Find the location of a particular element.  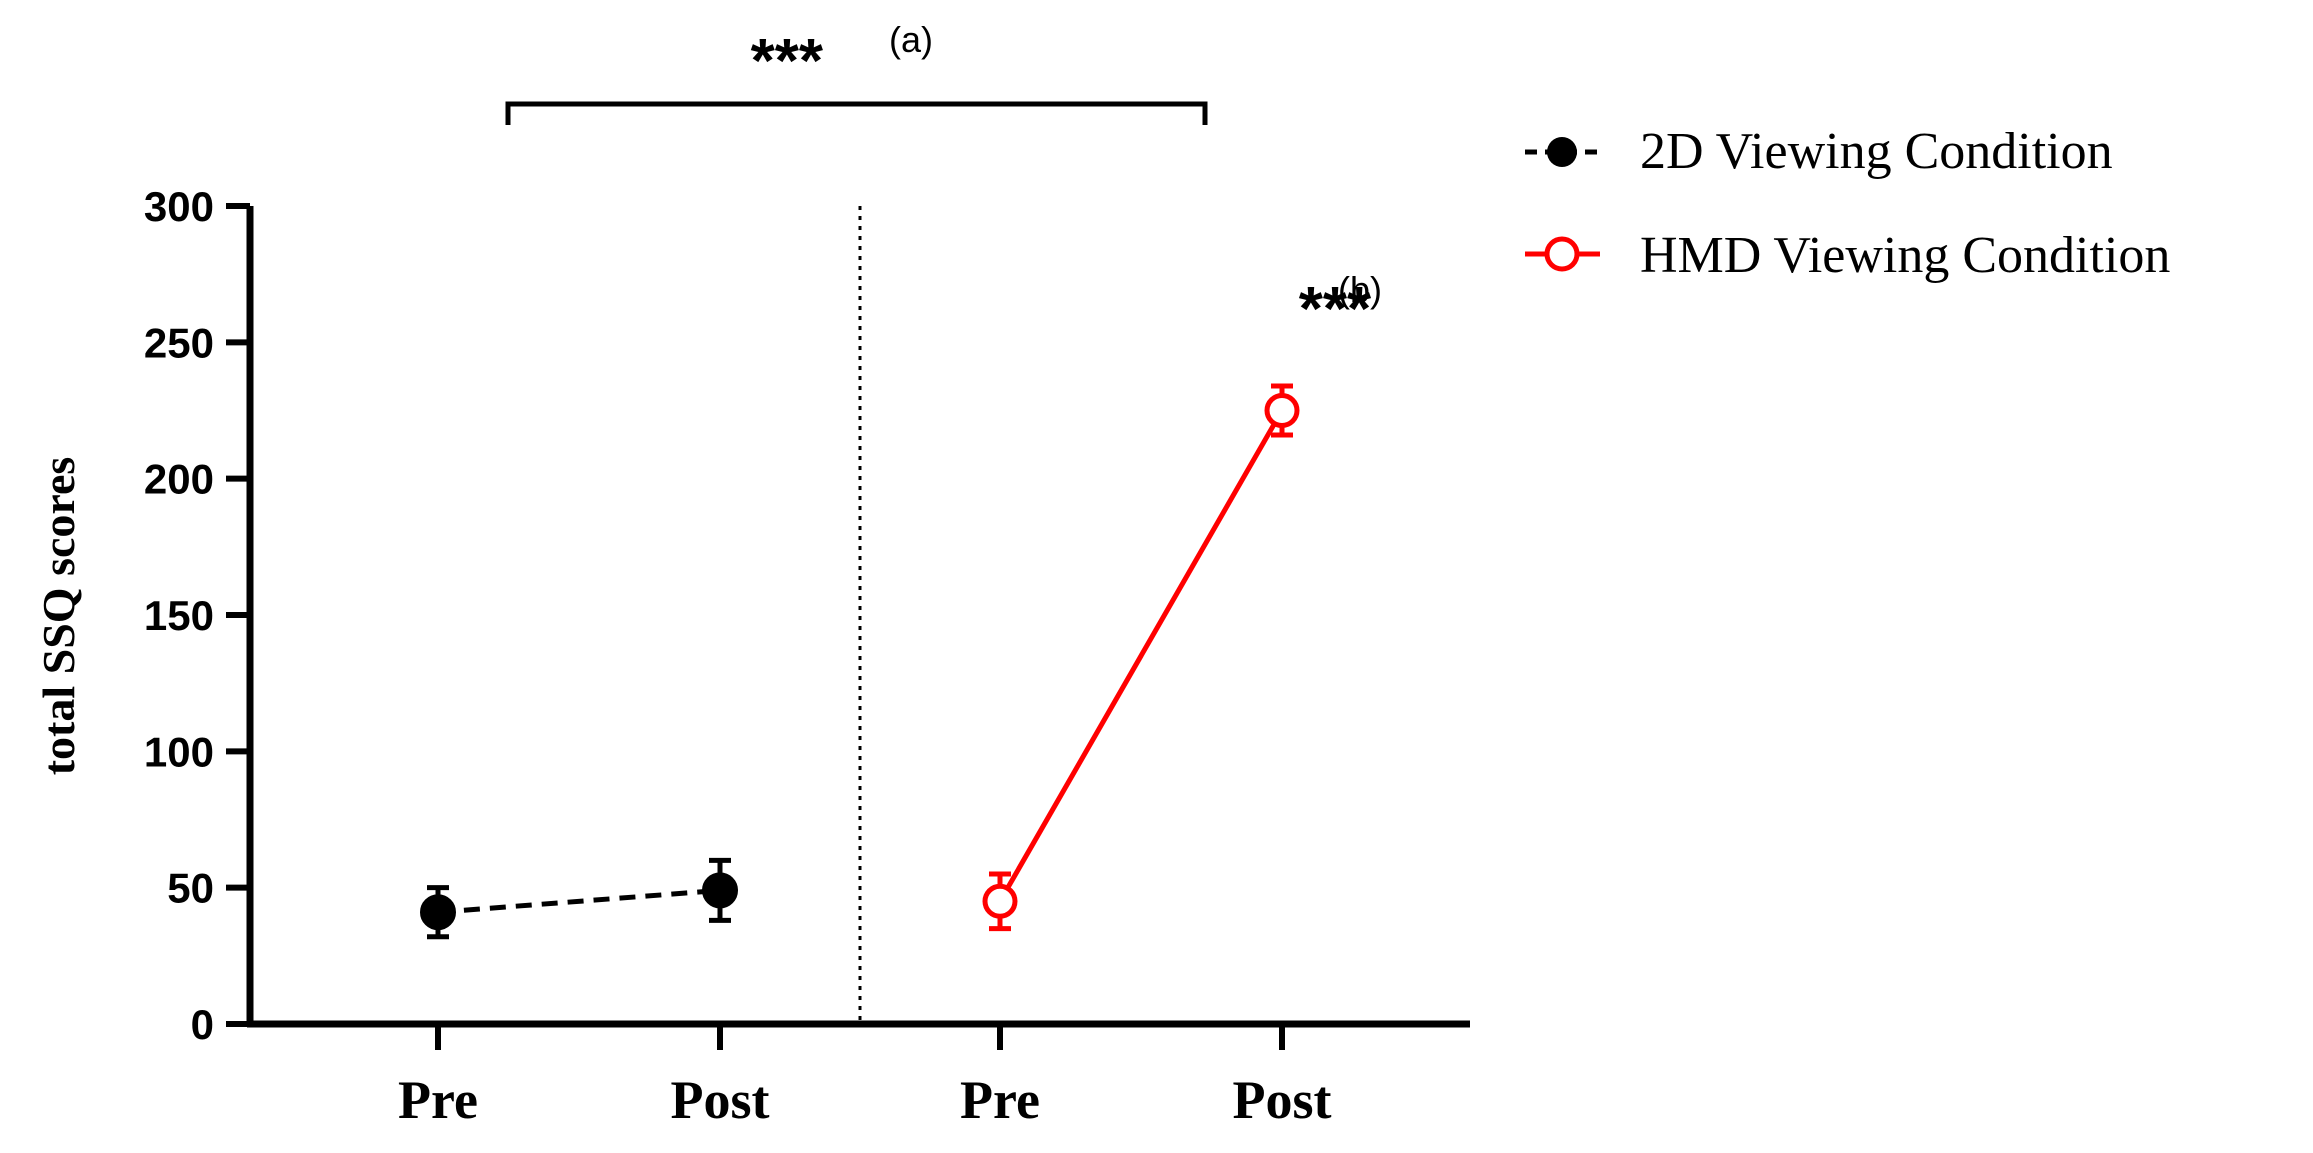

significance-b-superscript: (b) is located at coordinates (1360, 289).